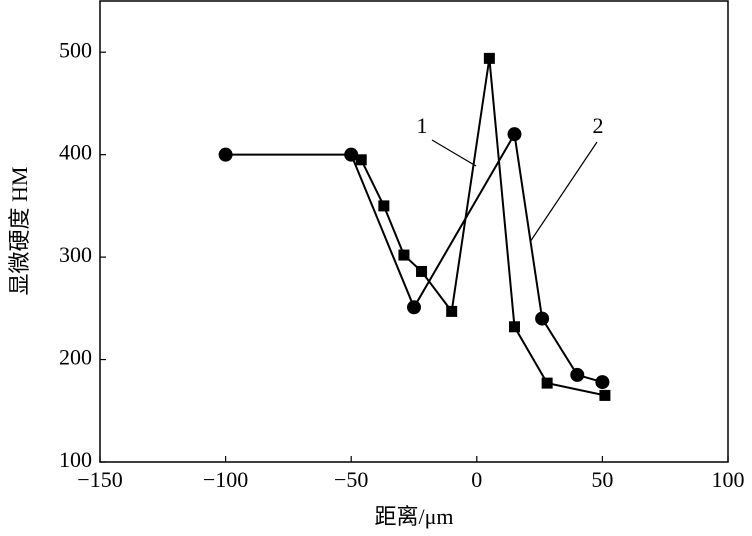 This screenshot has height=536, width=752. What do you see at coordinates (413, 516) in the screenshot?
I see `x-axis-label: 距离/μm` at bounding box center [413, 516].